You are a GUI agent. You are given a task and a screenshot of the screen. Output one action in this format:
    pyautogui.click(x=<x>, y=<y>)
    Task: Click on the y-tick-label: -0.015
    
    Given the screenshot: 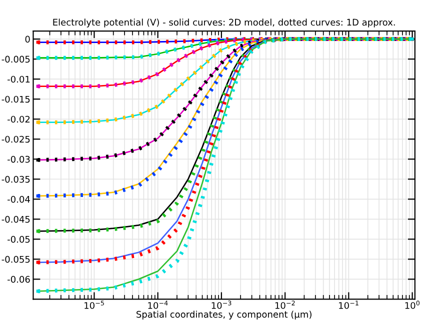 What is the action you would take?
    pyautogui.click(x=16, y=99)
    